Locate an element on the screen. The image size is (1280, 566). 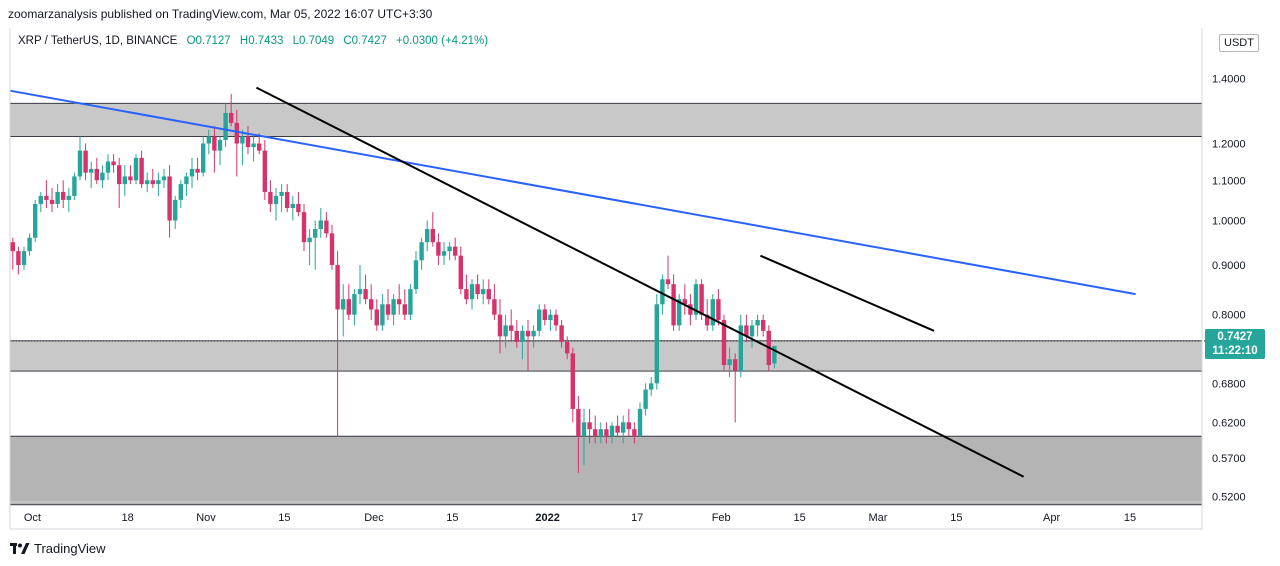
time-tick-label: 2022 is located at coordinates (547, 518).